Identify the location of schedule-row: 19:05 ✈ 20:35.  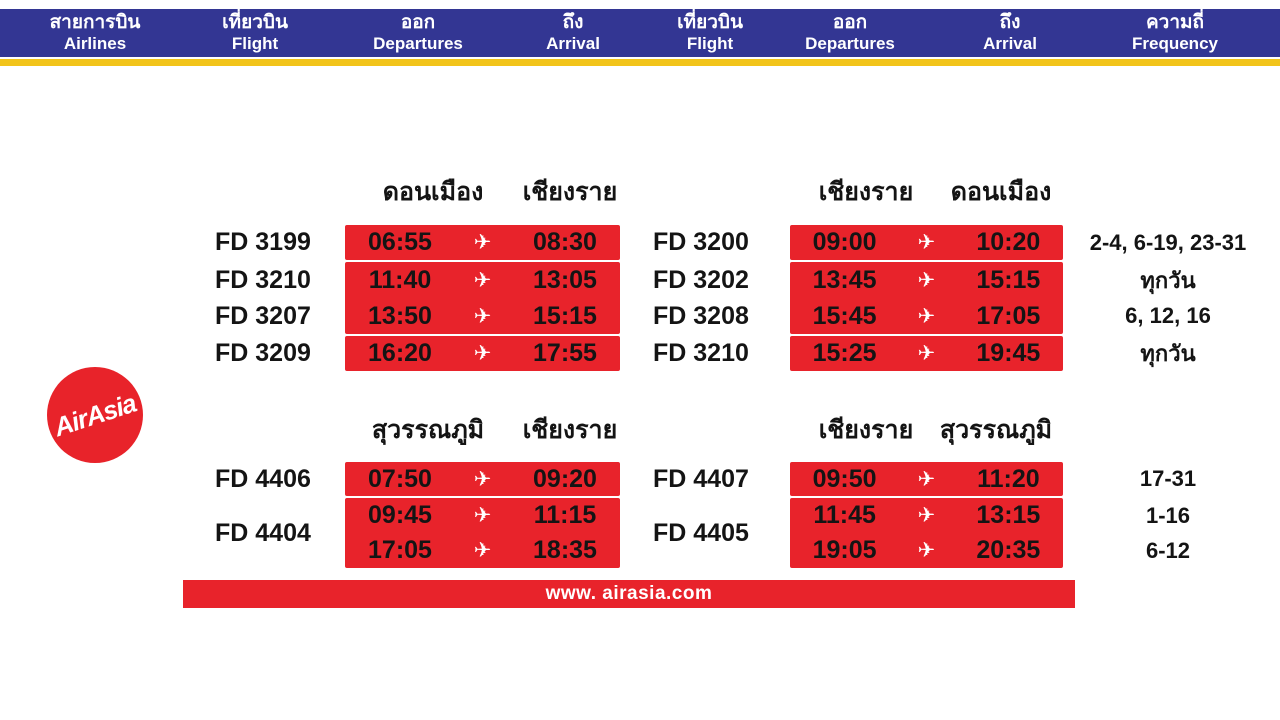
(926, 550).